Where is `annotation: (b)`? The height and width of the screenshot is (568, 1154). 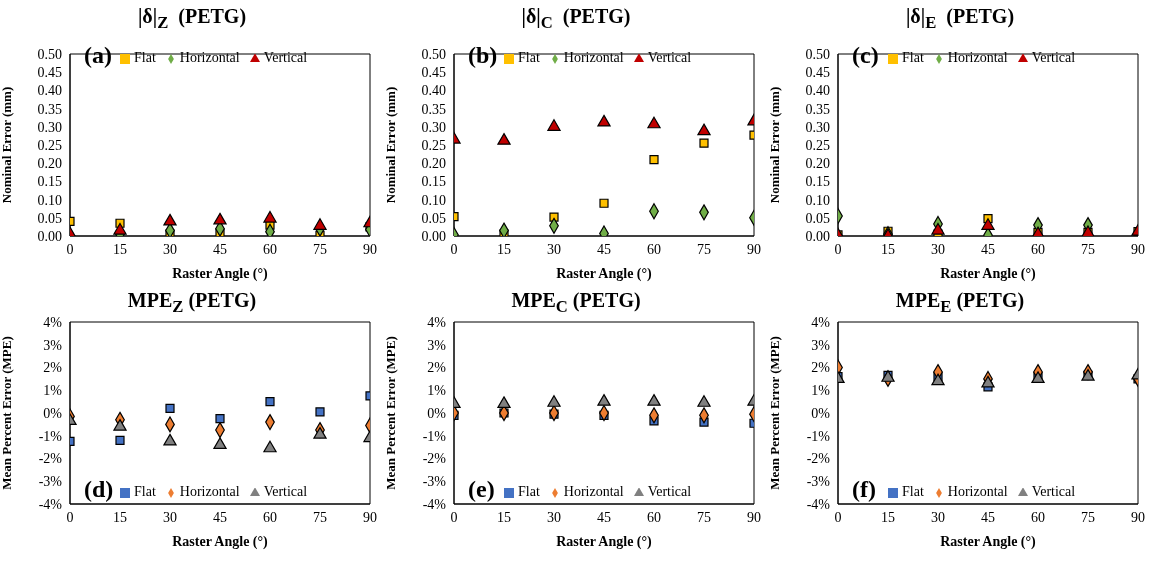 annotation: (b) is located at coordinates (483, 55).